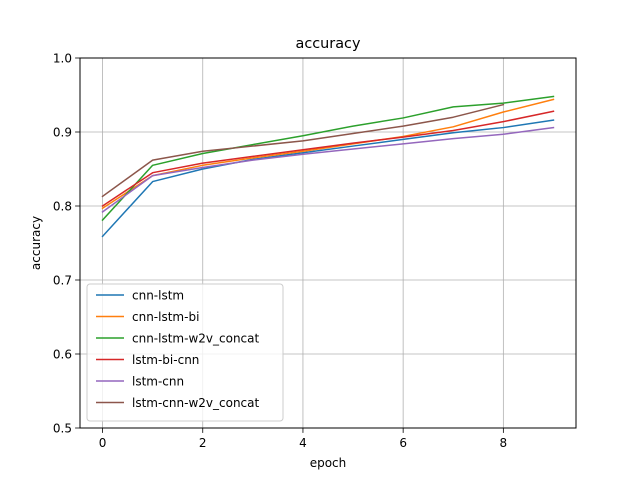 This screenshot has width=640, height=480. What do you see at coordinates (158, 381) in the screenshot?
I see `legend-label-5: lstm-cnn` at bounding box center [158, 381].